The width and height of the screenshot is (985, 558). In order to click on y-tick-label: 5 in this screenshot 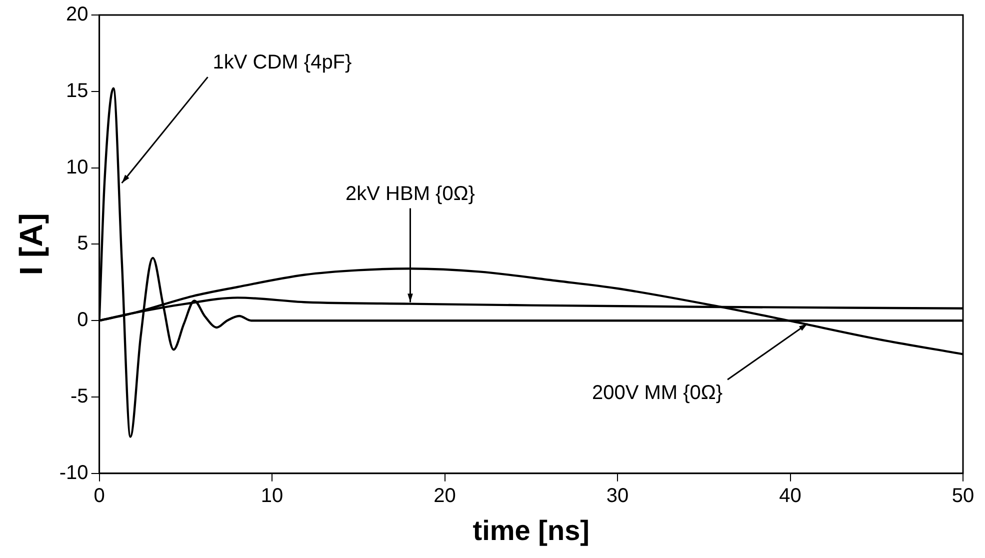, I will do `click(82, 243)`.